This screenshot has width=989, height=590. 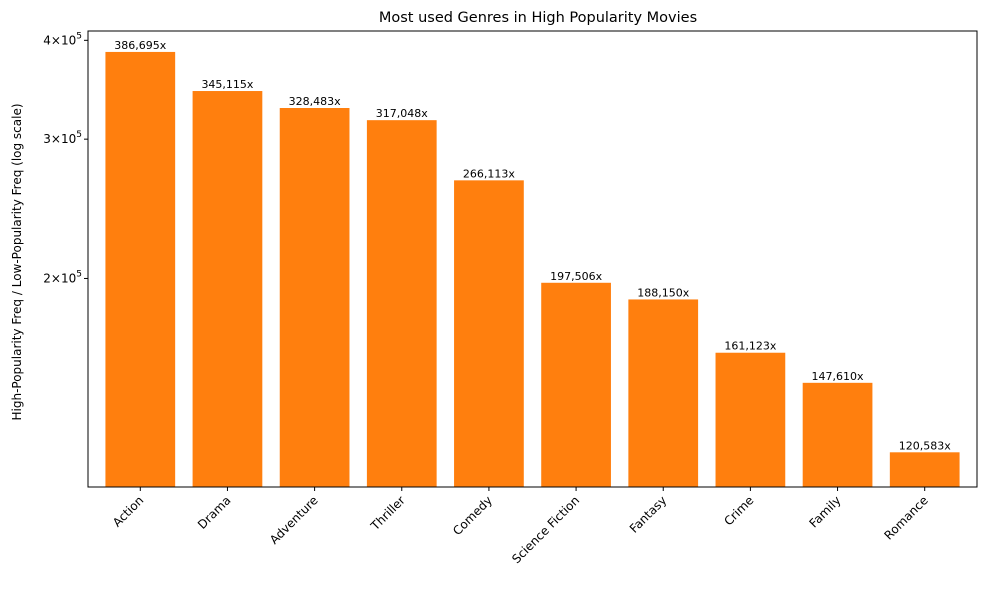 I want to click on y-tick-label: 2×105, so click(x=62, y=277).